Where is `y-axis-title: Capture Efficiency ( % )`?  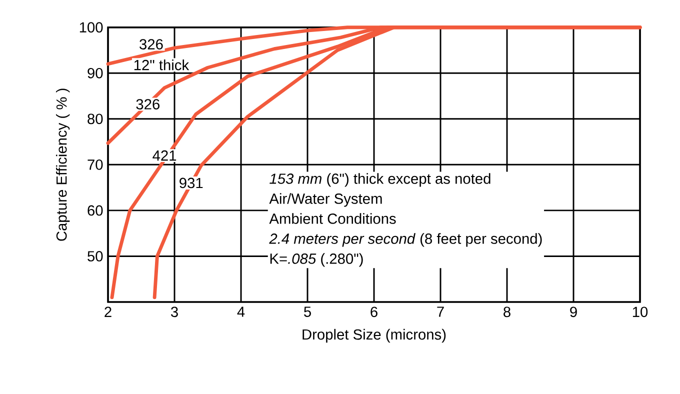 y-axis-title: Capture Efficiency ( % ) is located at coordinates (63, 164).